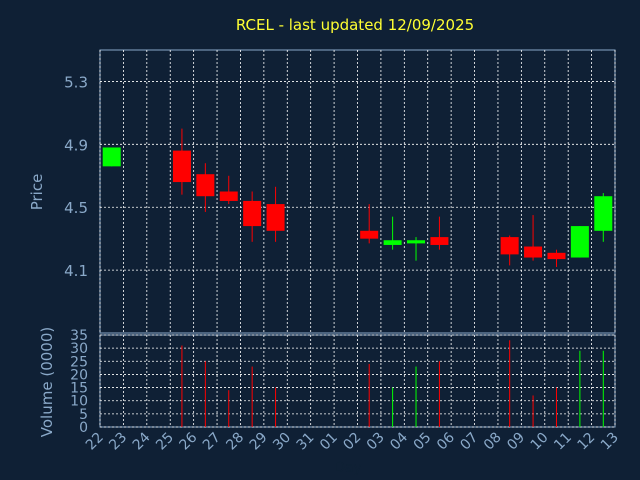  I want to click on price-tick-label: 5.3, so click(76, 82).